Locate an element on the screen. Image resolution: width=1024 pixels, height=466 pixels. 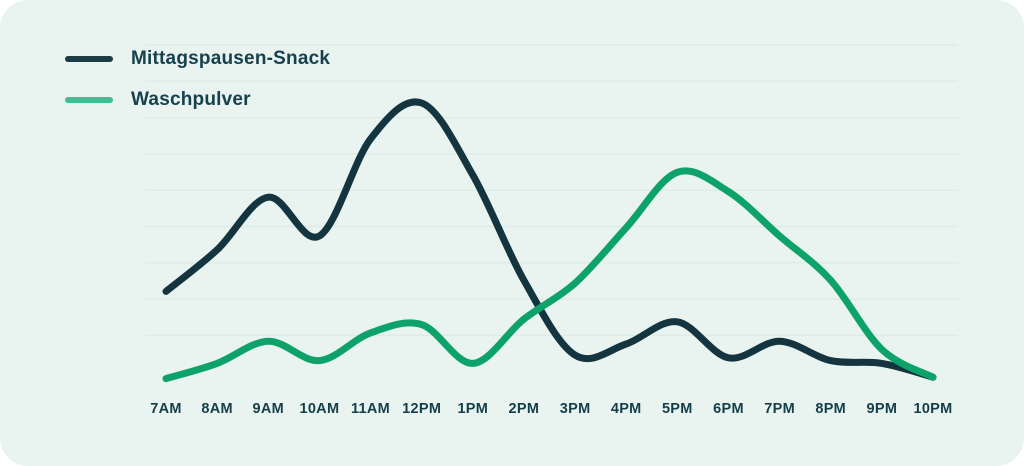
x-axis-tick-label: 2PM is located at coordinates (524, 409).